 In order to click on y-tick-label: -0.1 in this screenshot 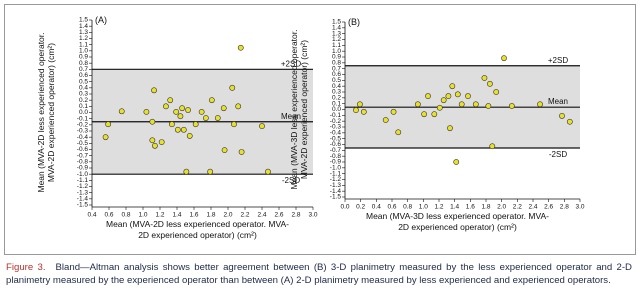, I will do `click(336, 115)`.